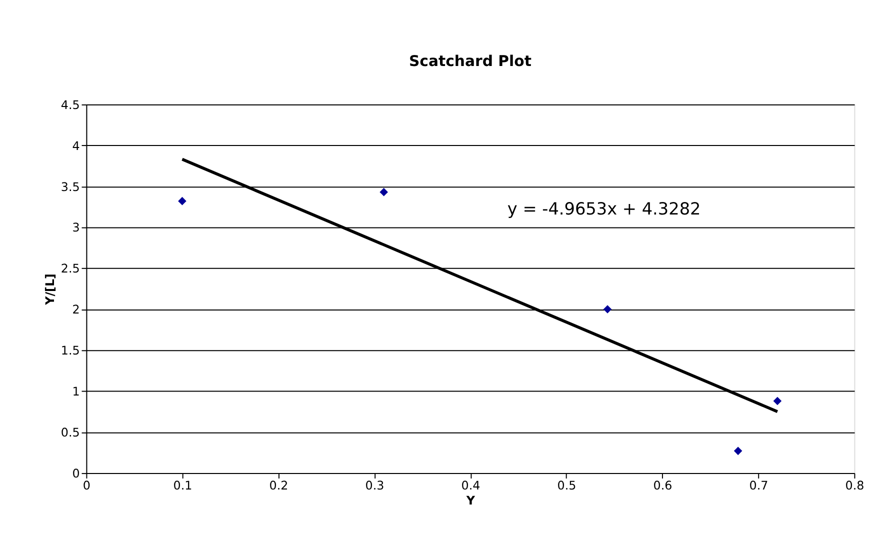  I want to click on y-tick-label: 4.5, so click(70, 105).